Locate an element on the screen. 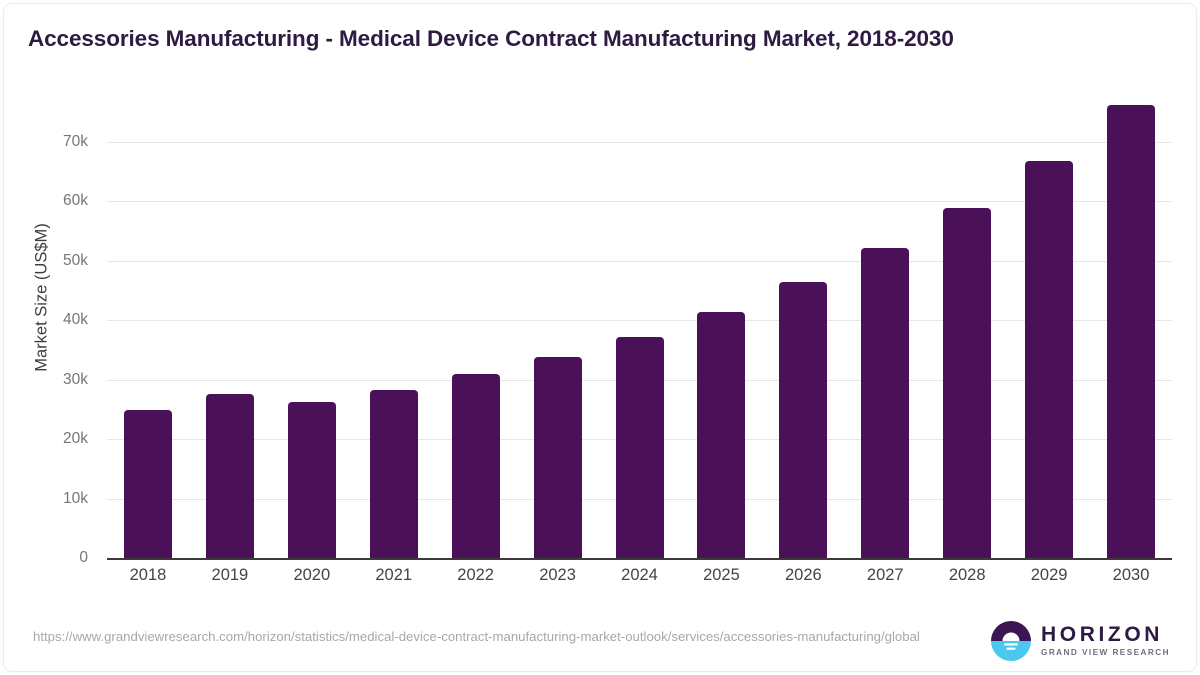  logo-subtitle: GRAND VIEW RESEARCH is located at coordinates (1105, 653).